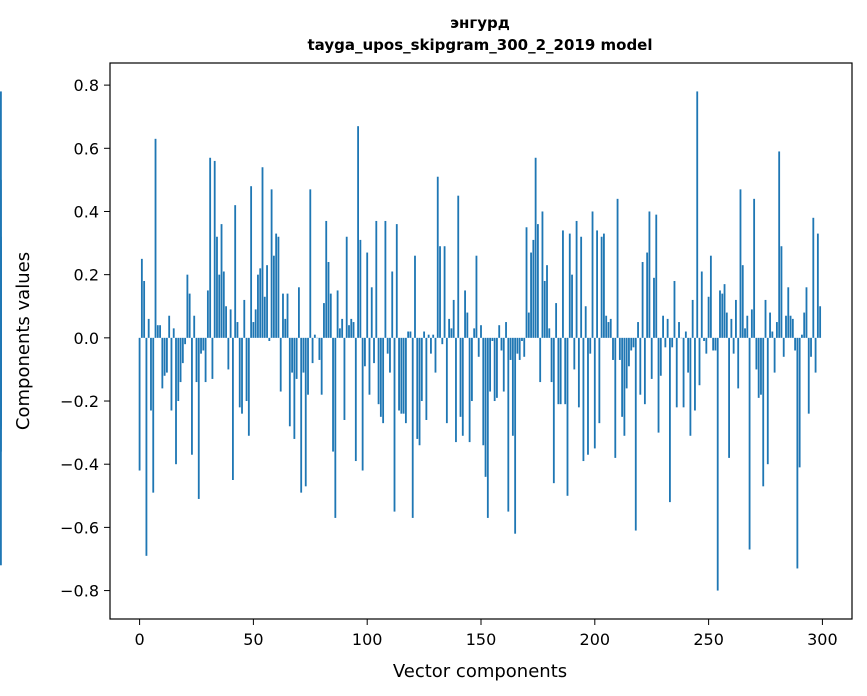 Image resolution: width=867 pixels, height=696 pixels. Describe the element at coordinates (253, 639) in the screenshot. I see `x-tick-label: 50` at that location.